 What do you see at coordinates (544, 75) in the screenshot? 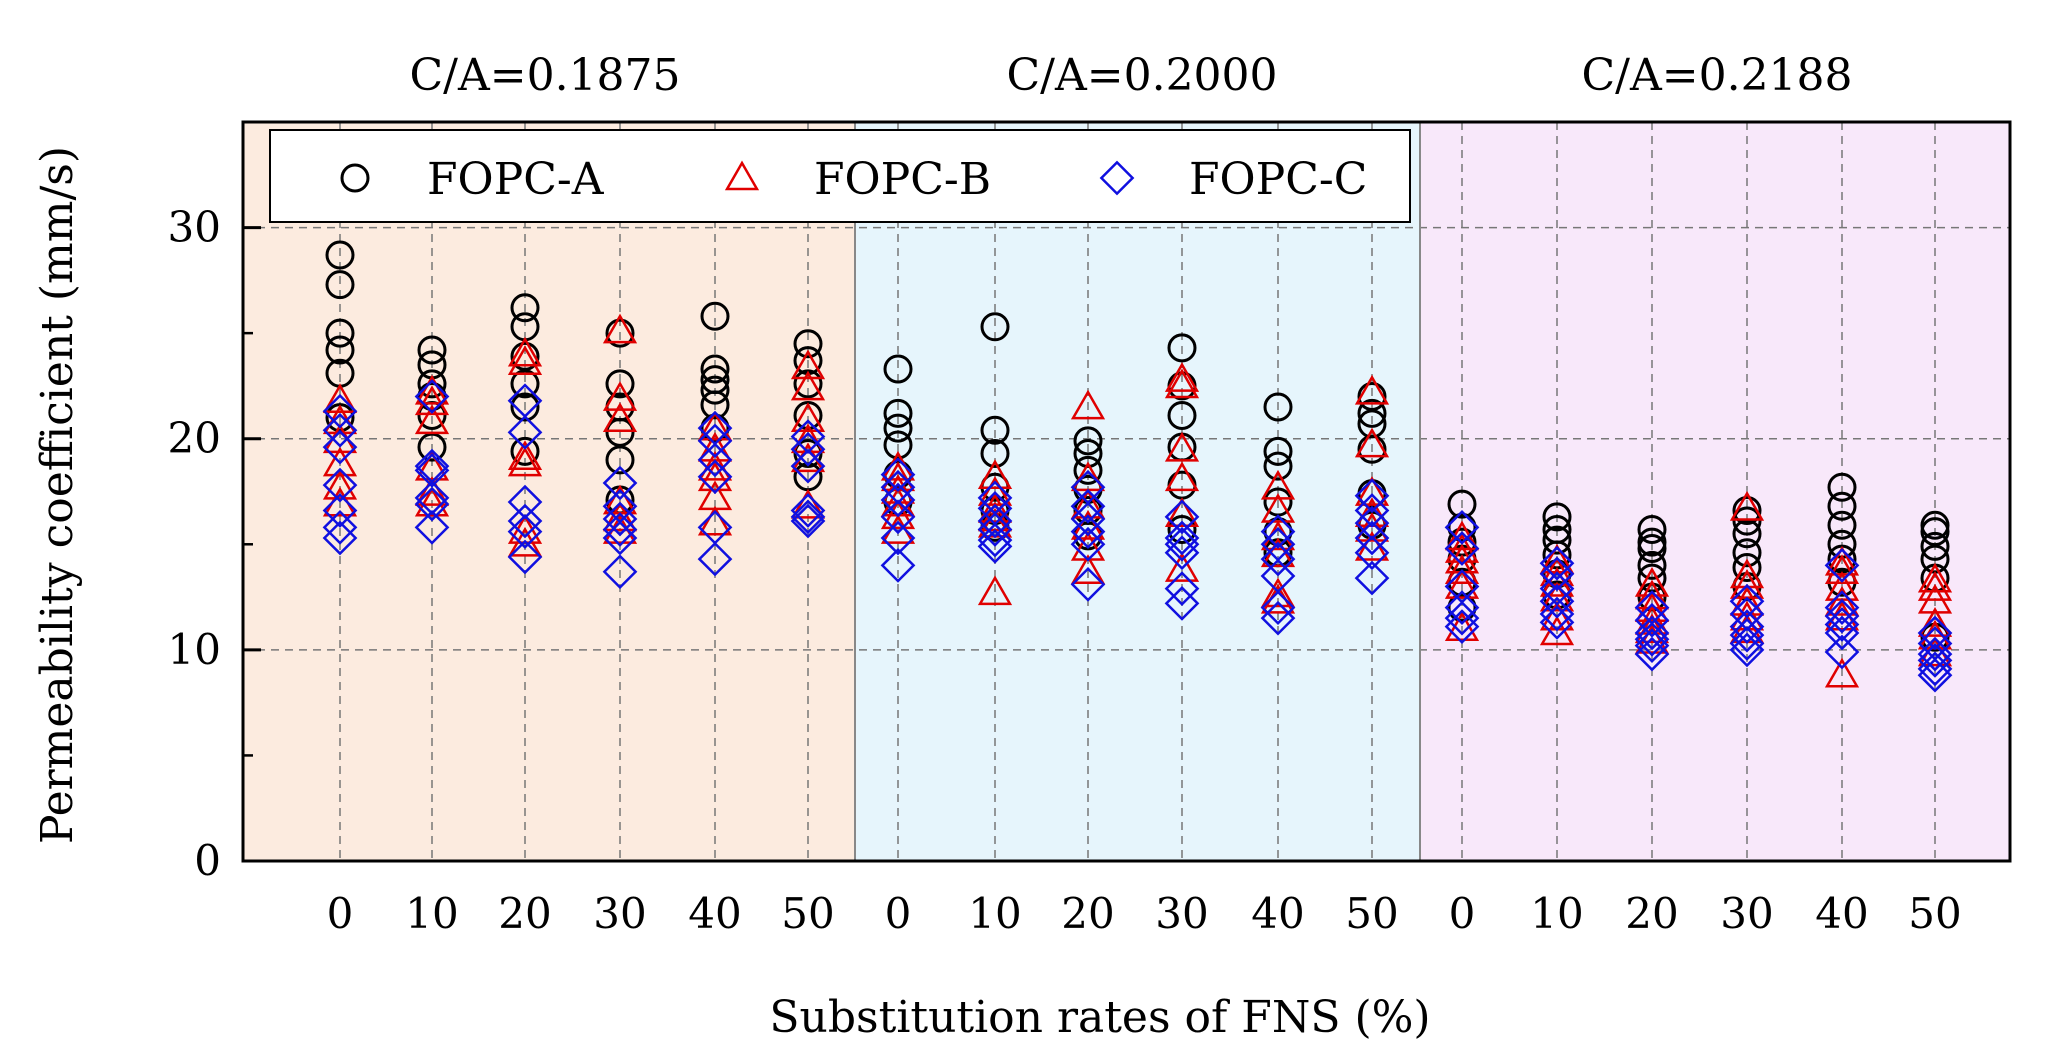
I see `group-title-1: C/A=0.1875` at bounding box center [544, 75].